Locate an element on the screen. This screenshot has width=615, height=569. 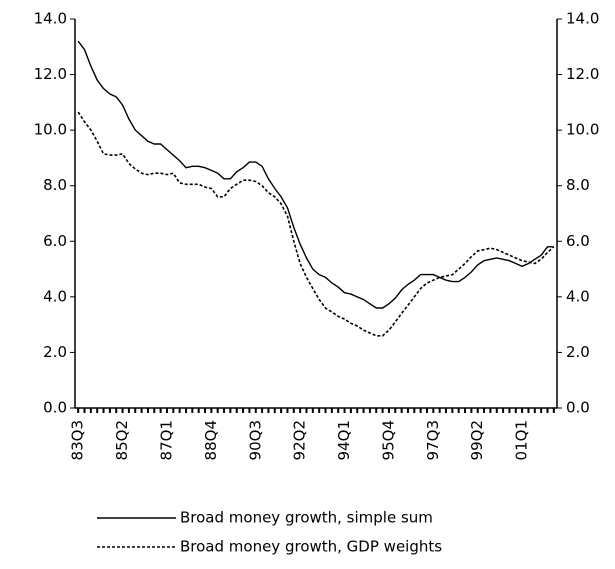
y-tick-label: 2.0 is located at coordinates (55, 352).